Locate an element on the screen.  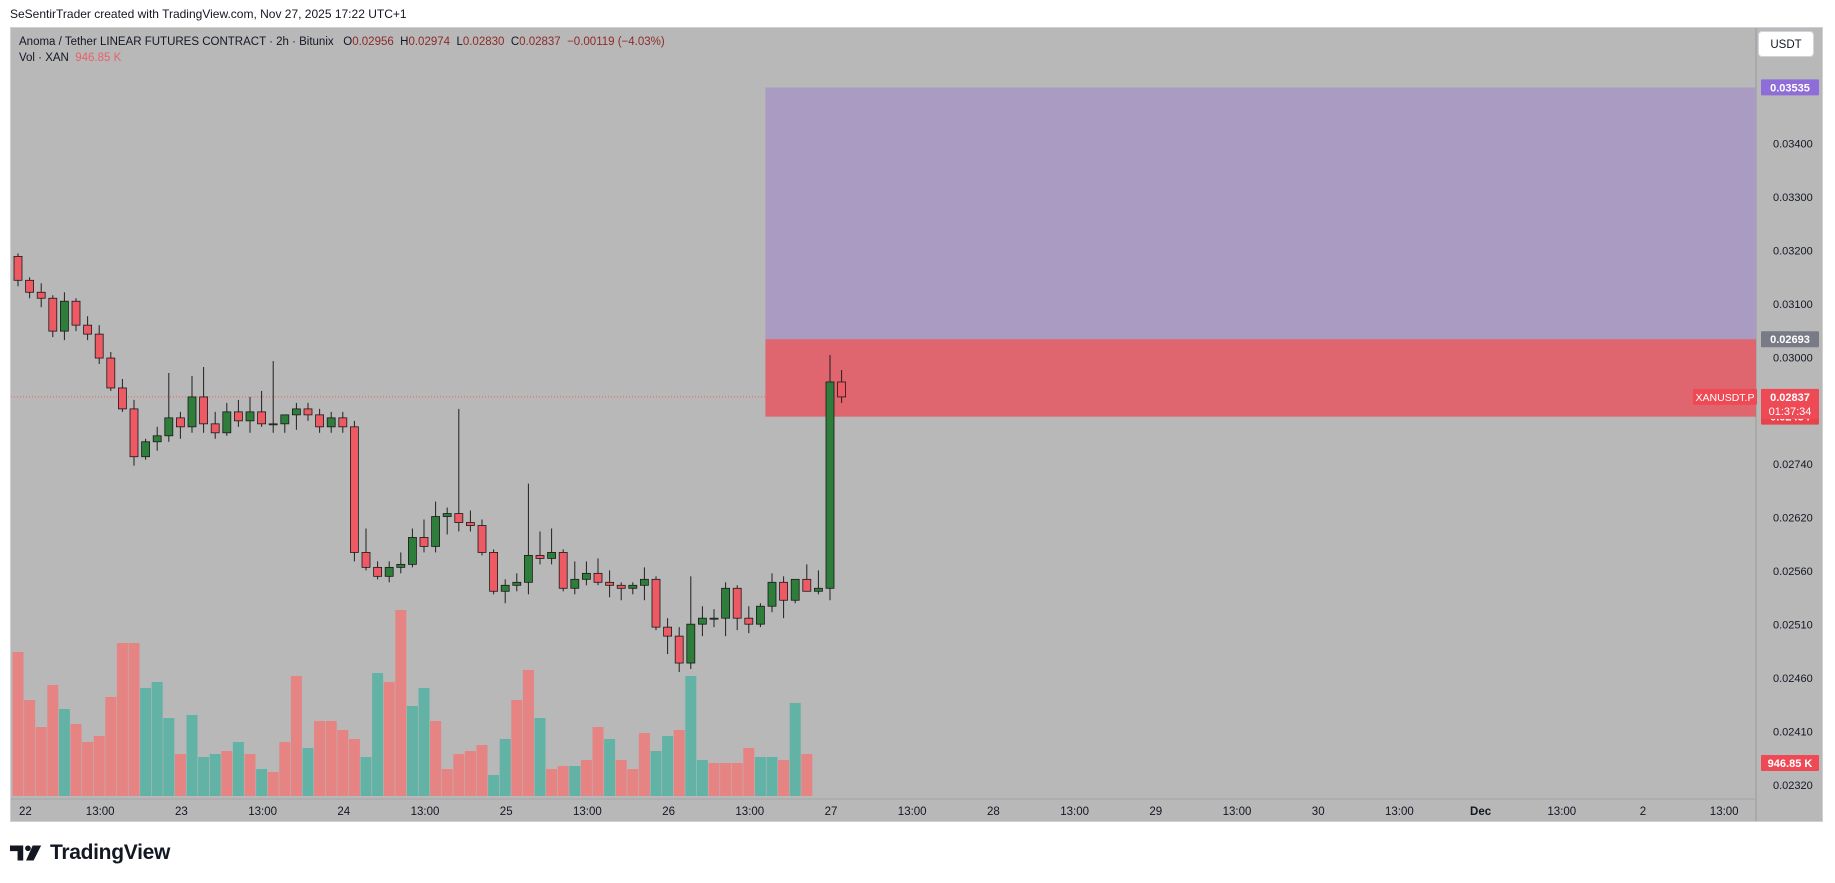
volume-price-label: 946.85 K is located at coordinates (1790, 764).